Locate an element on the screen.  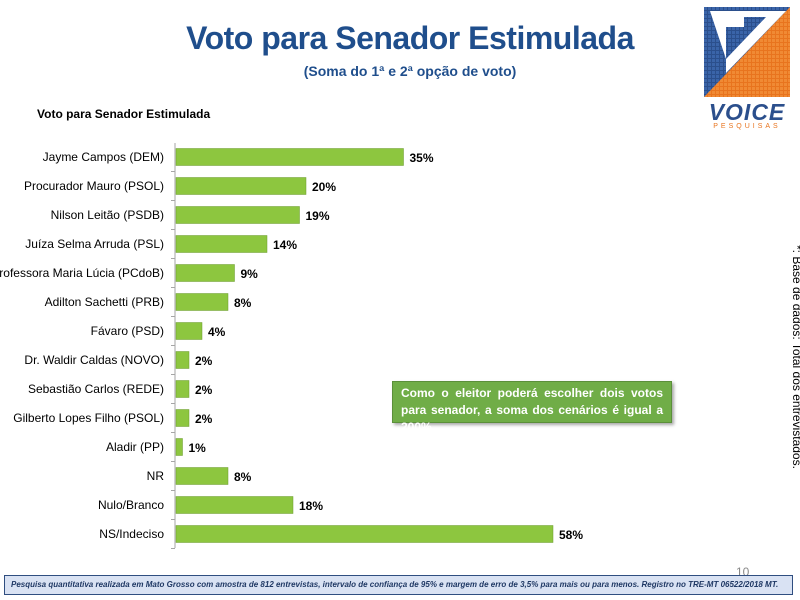
category-label: Juíza Selma Arruda (PSL) is located at coordinates (94, 244).